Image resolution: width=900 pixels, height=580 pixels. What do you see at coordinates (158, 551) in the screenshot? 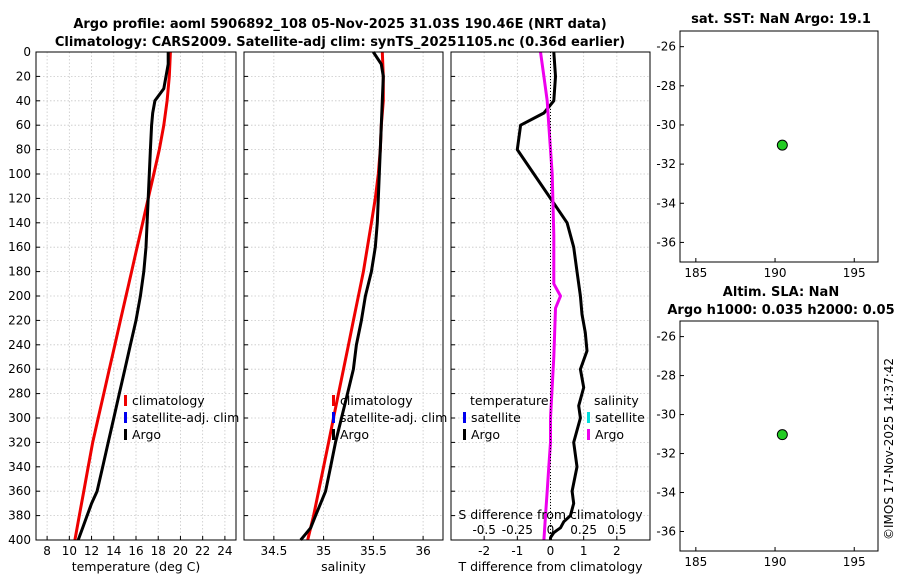
I see `x-tick-label: 18` at bounding box center [158, 551].